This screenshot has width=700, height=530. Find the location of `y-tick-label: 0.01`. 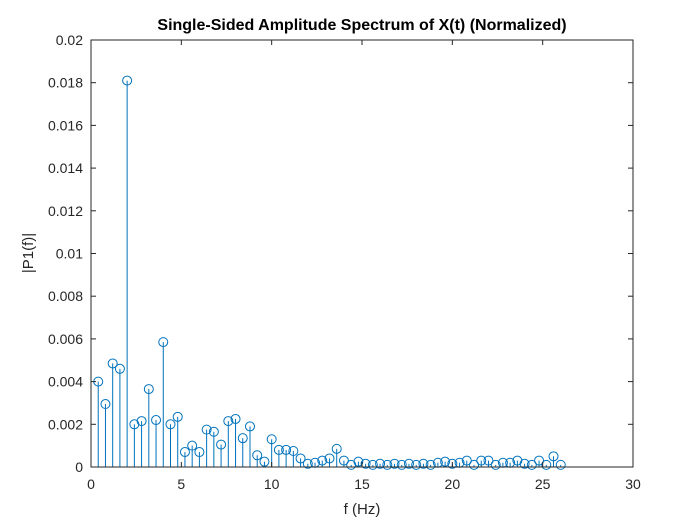

y-tick-label: 0.01 is located at coordinates (69, 254).